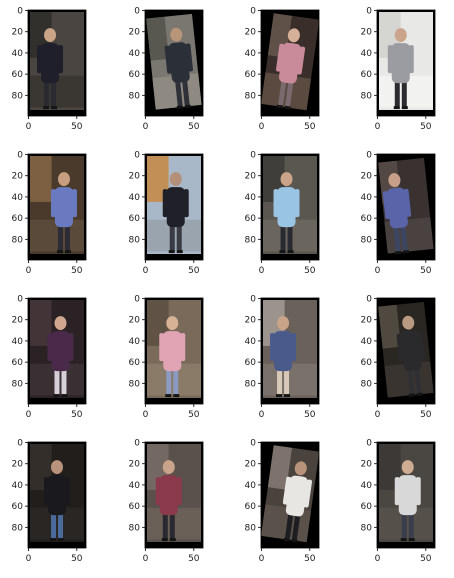 The width and height of the screenshot is (454, 578). I want to click on x-tick-label: 0, so click(262, 127).